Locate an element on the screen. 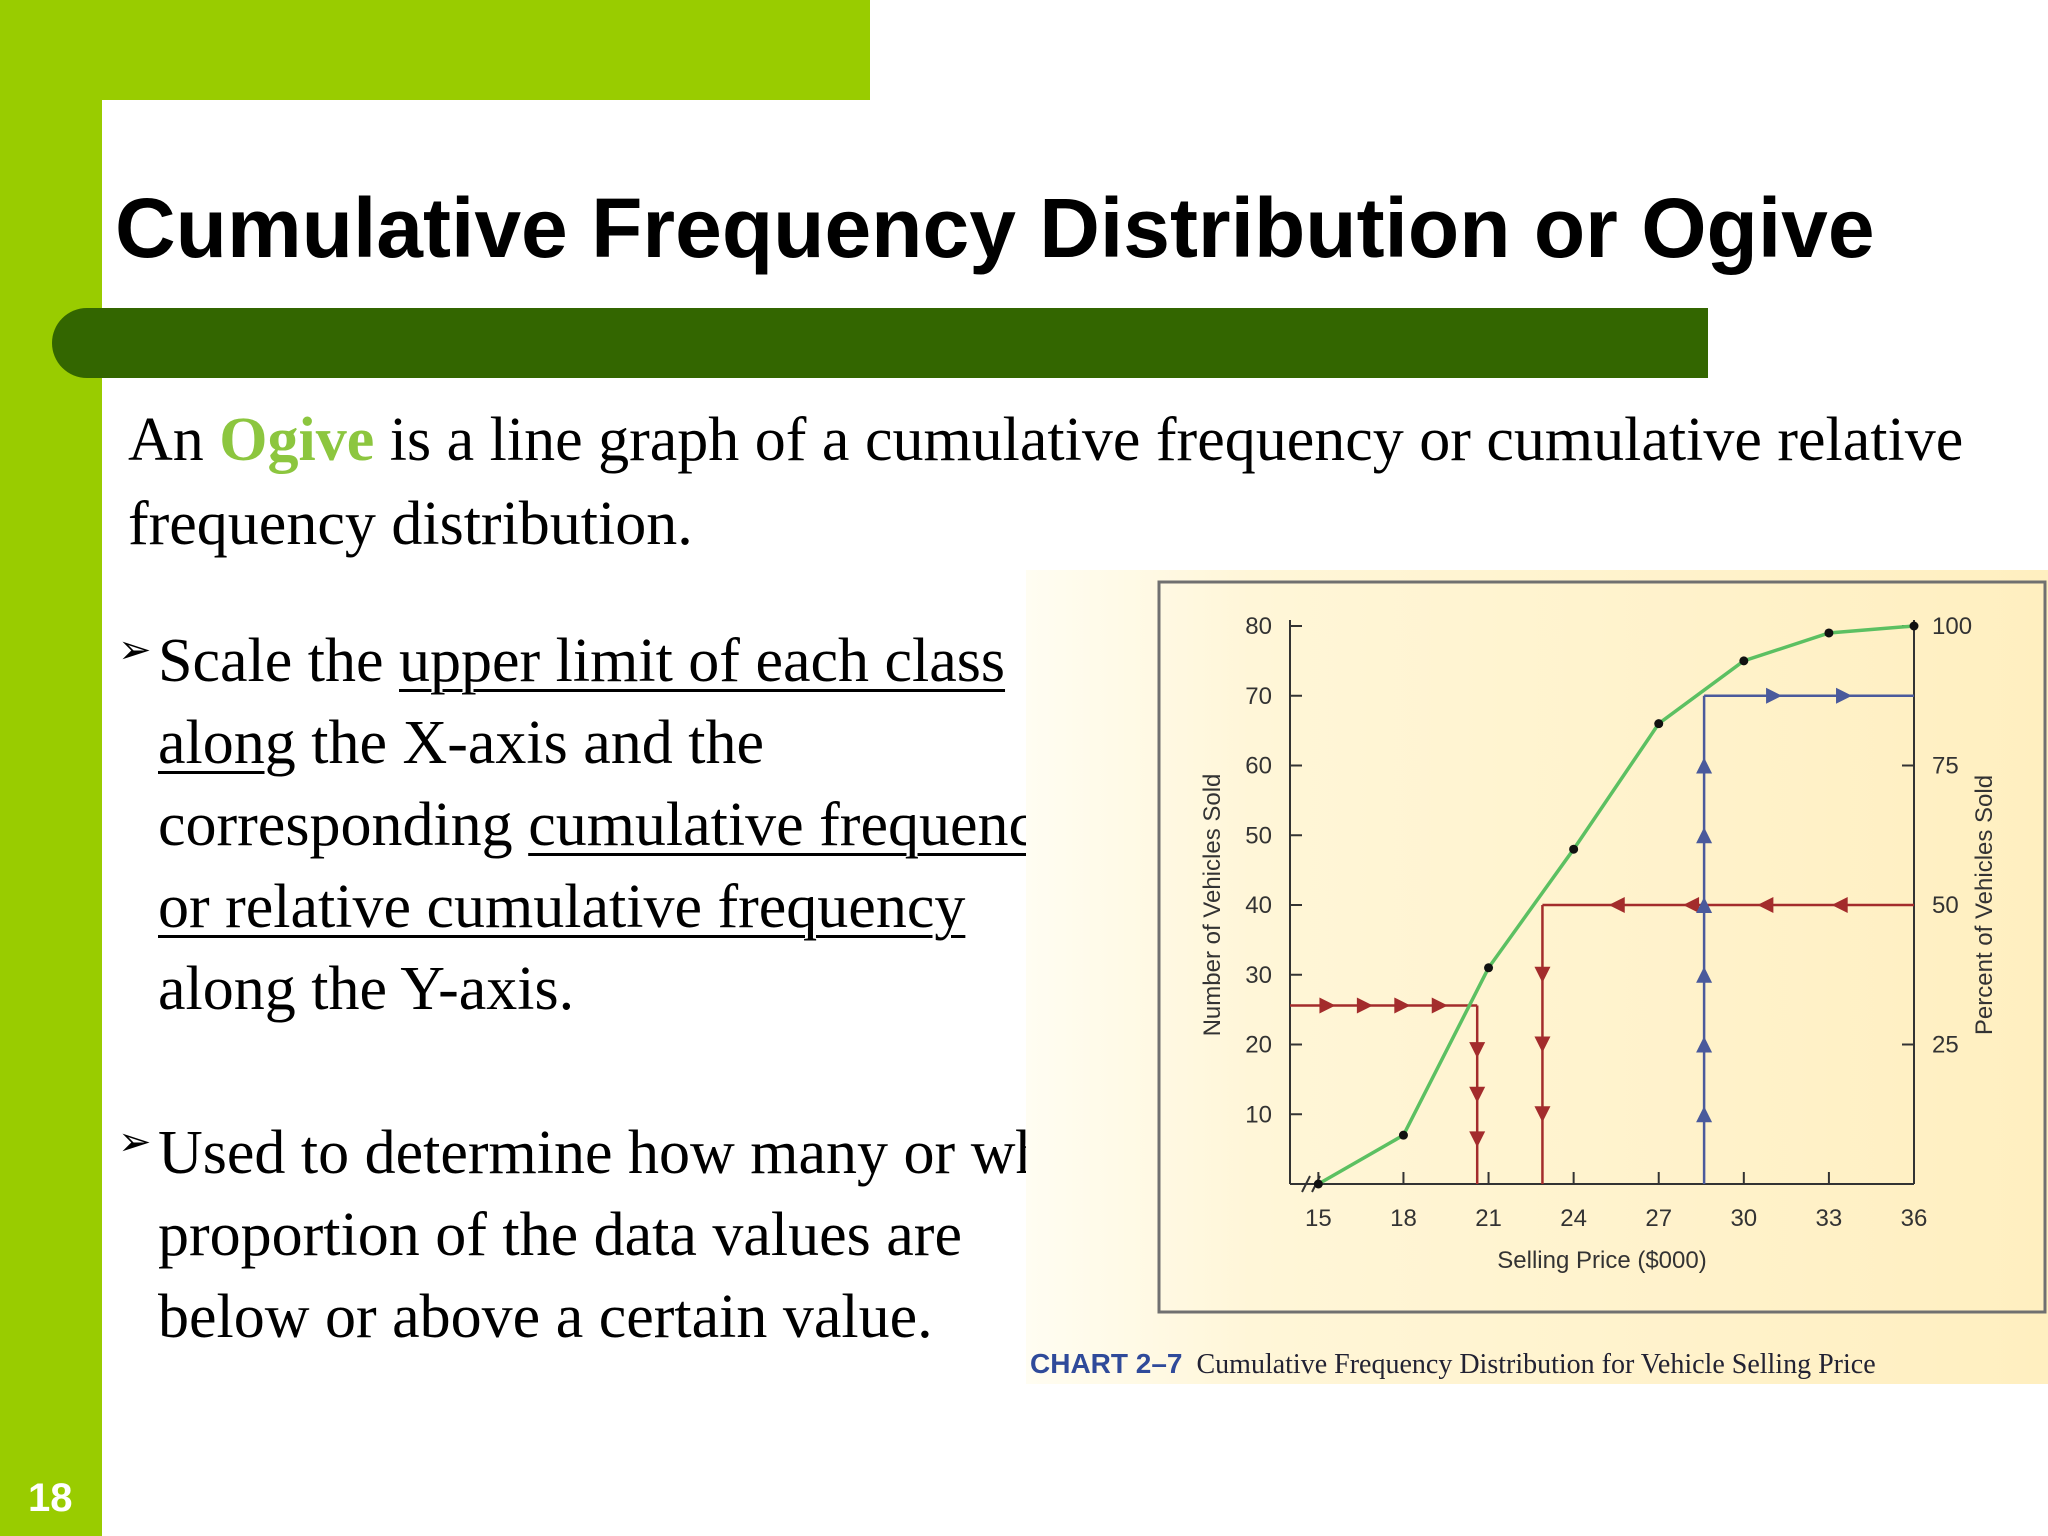  bullet-text-part: upper limit of each class along is located at coordinates (582, 702).